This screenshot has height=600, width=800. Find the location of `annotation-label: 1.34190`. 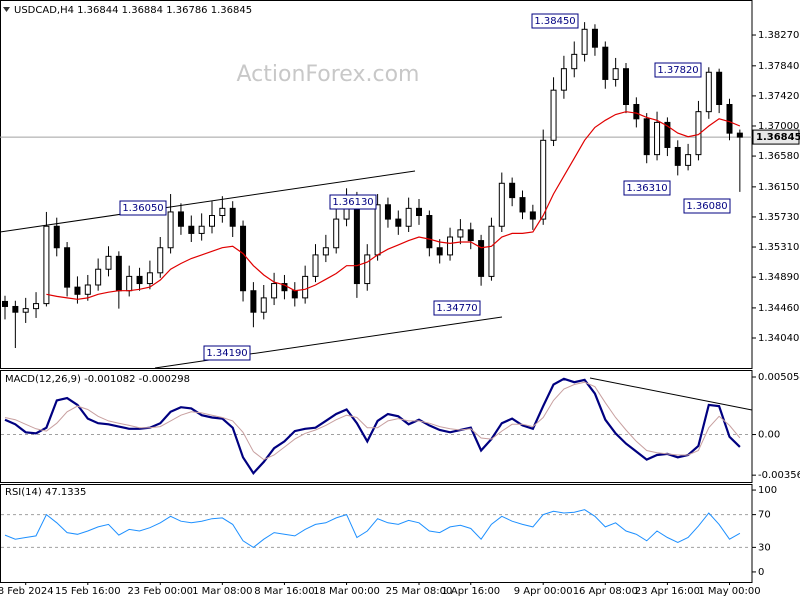

annotation-label: 1.34190 is located at coordinates (226, 353).